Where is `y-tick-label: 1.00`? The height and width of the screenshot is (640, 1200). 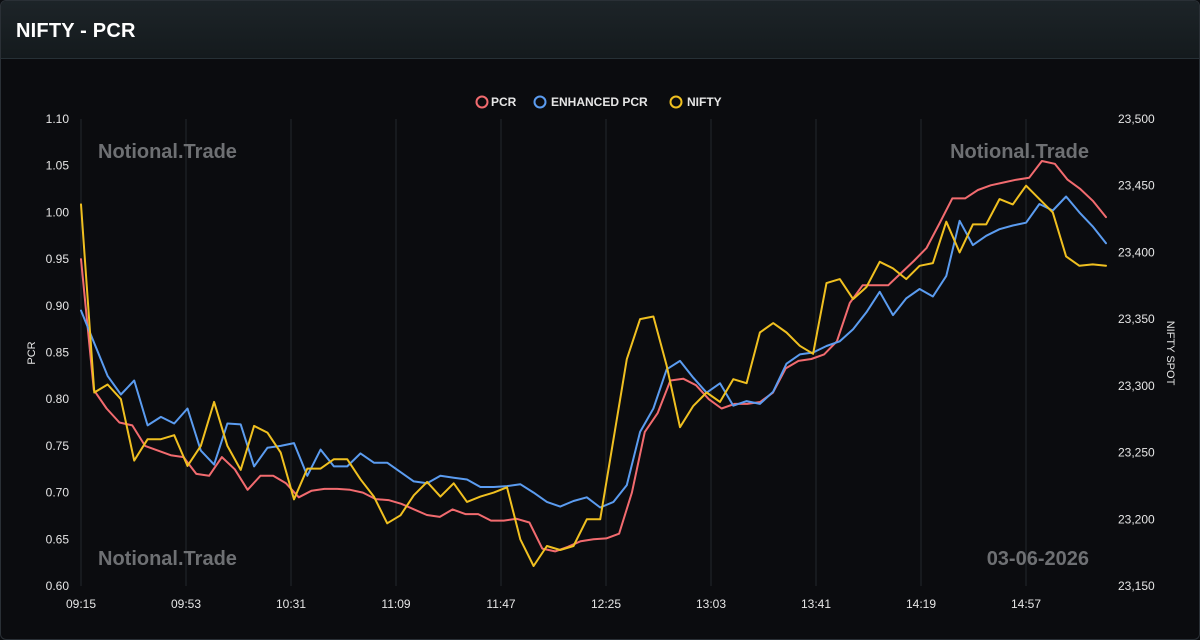
y-tick-label: 1.00 is located at coordinates (58, 212).